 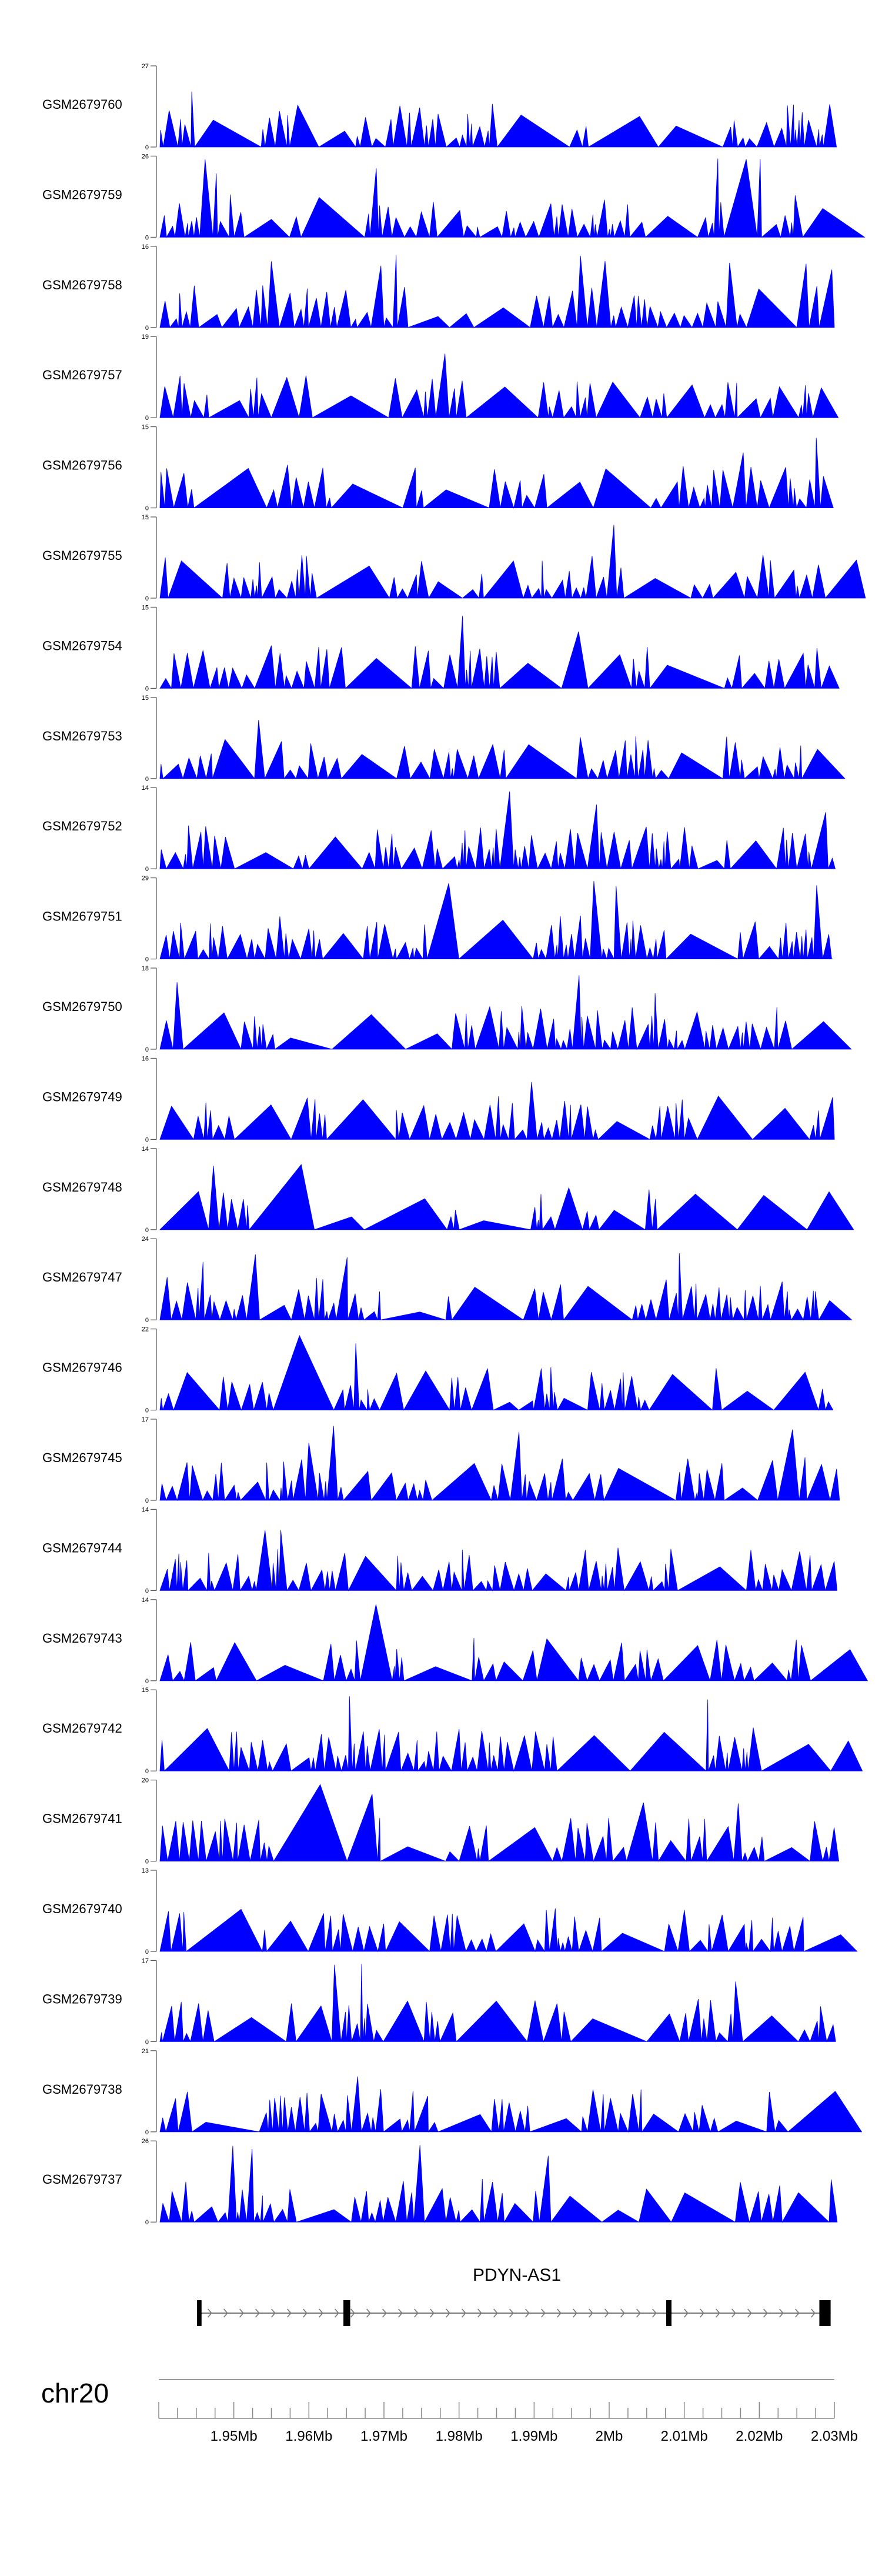 I want to click on track-label: GSM2679738, so click(x=82, y=2089).